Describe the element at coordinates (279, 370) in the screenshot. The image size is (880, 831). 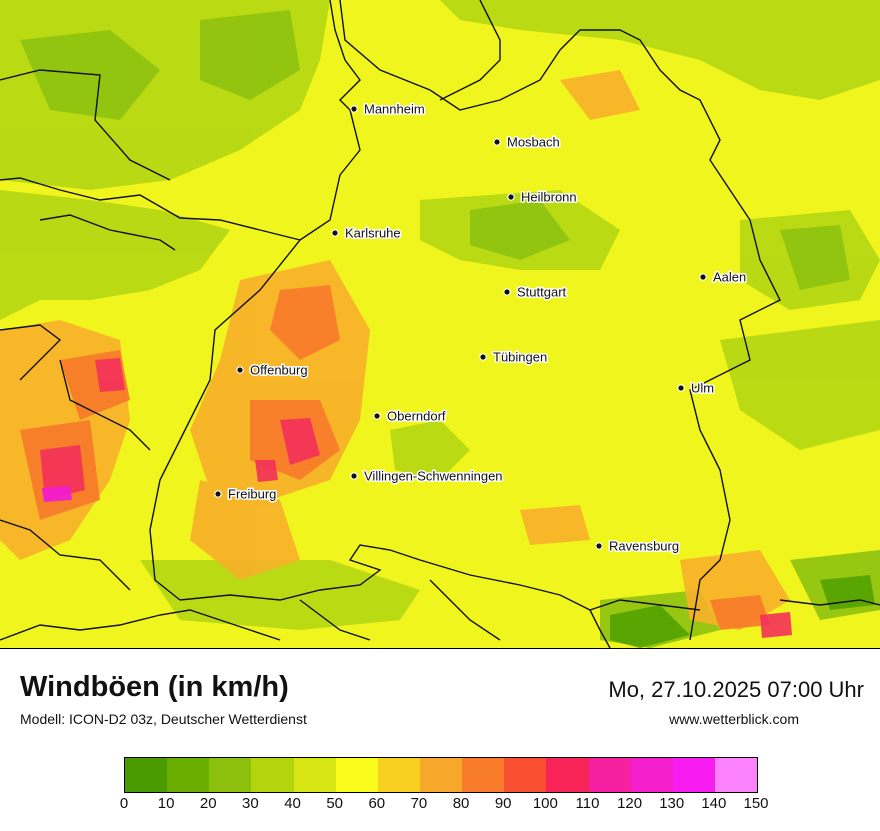
I see `city-label: Offenburg` at that location.